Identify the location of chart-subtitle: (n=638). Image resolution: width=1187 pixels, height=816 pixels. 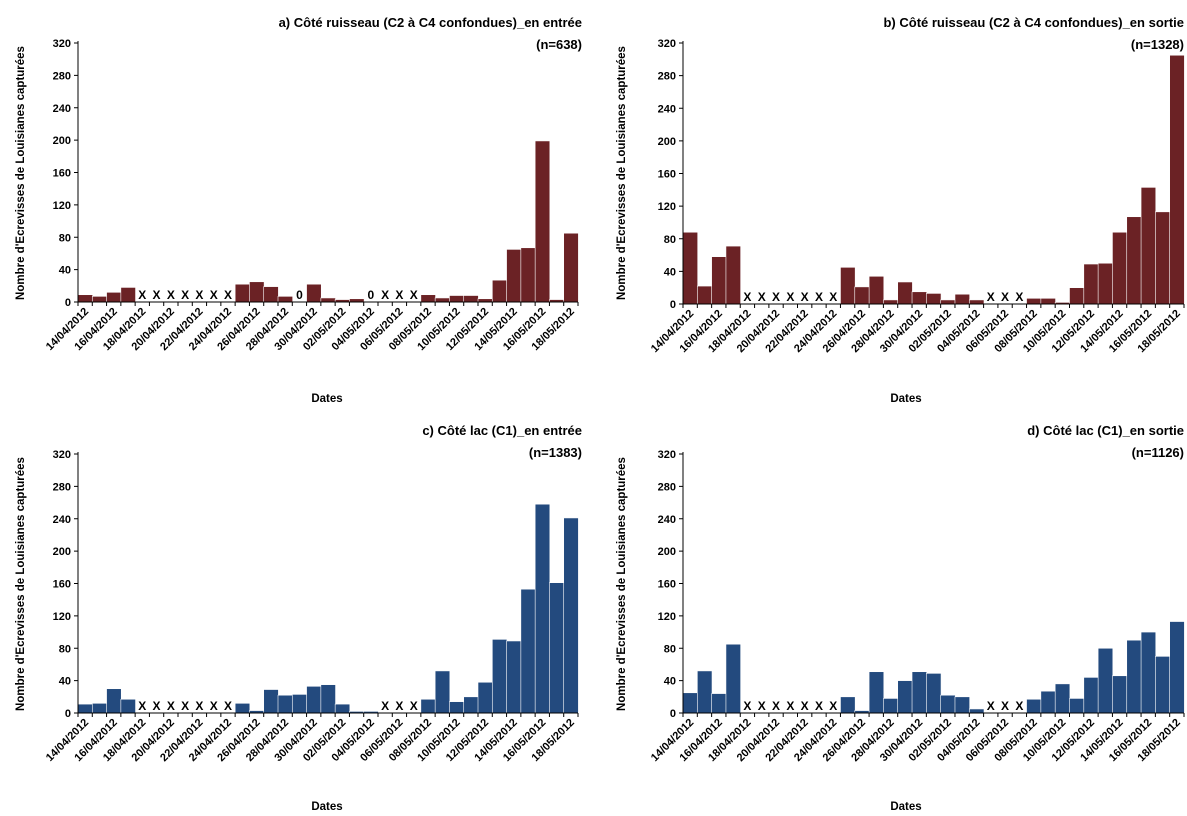
(559, 44).